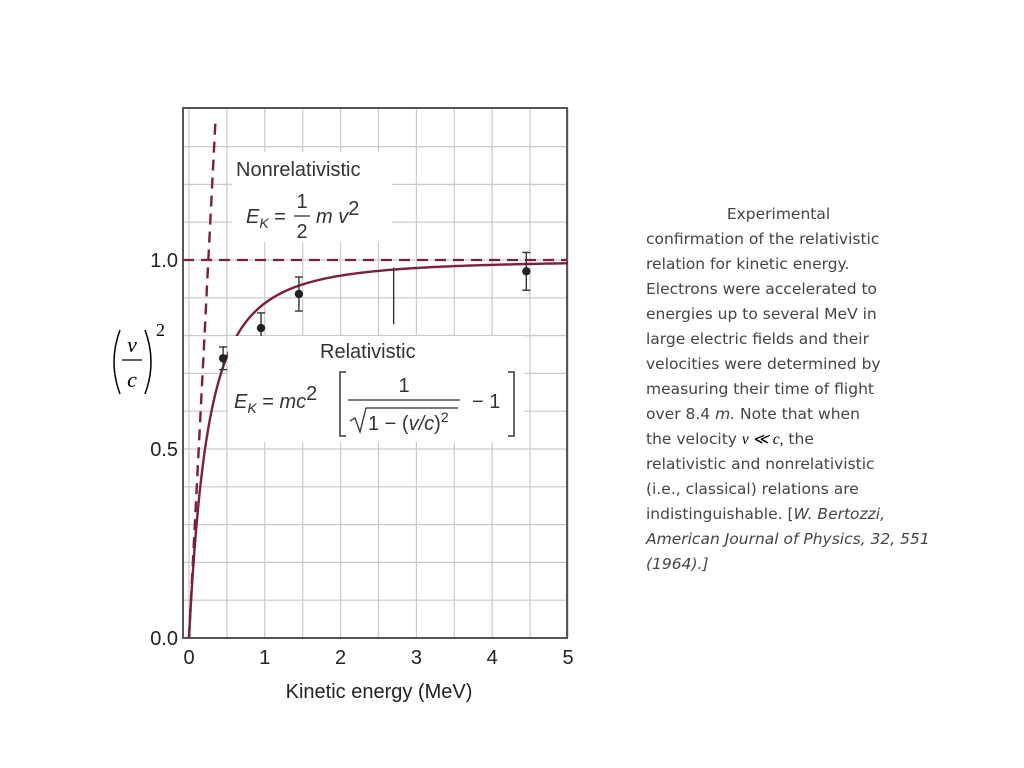 The image size is (1024, 768). What do you see at coordinates (760, 389) in the screenshot?
I see `caption-line-8: measuring their time of flight` at bounding box center [760, 389].